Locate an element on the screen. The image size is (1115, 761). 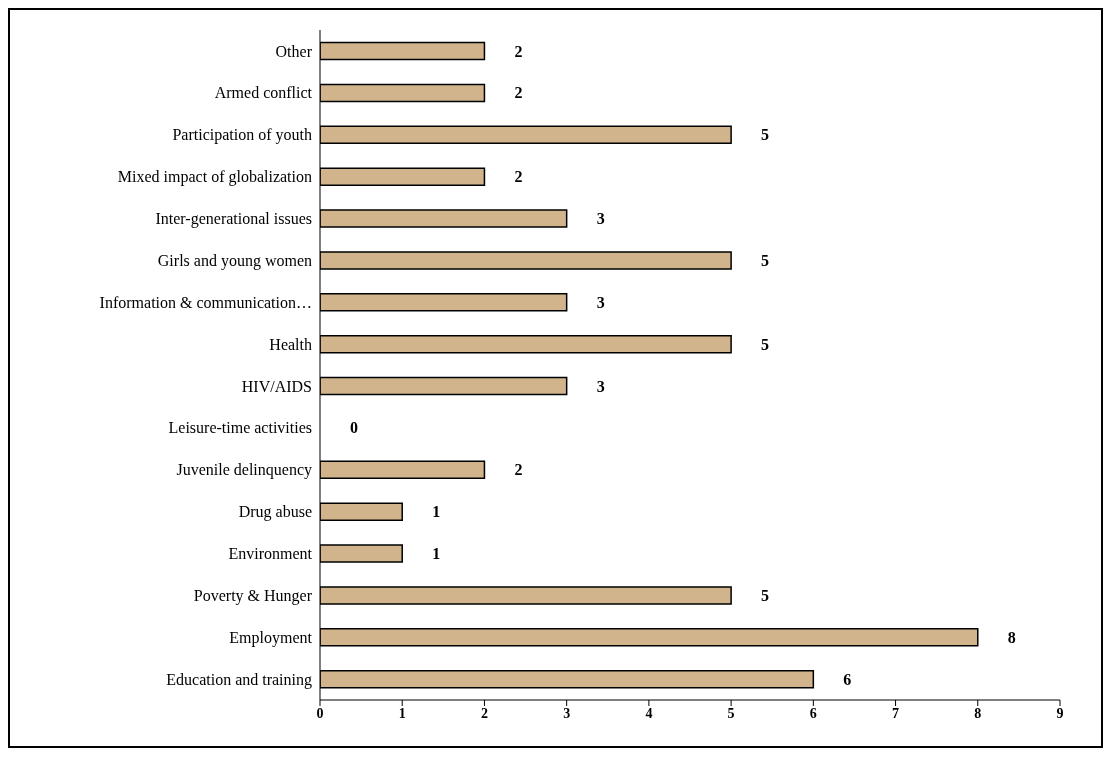
x-tick-label: 9 is located at coordinates (1060, 713).